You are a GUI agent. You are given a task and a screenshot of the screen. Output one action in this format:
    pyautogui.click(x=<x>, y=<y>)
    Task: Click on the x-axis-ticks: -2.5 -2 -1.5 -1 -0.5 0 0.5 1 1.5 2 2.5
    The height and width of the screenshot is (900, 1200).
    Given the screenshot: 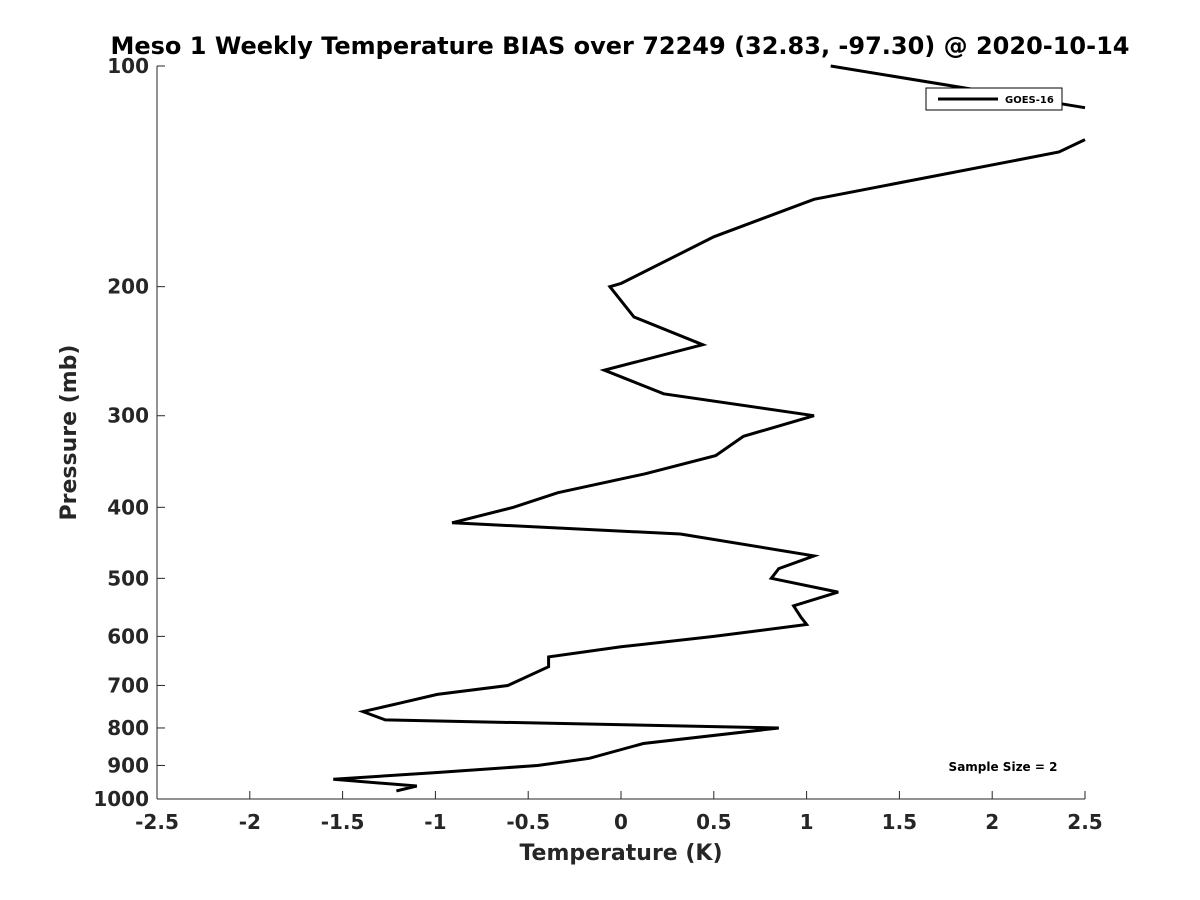 What is the action you would take?
    pyautogui.click(x=619, y=812)
    